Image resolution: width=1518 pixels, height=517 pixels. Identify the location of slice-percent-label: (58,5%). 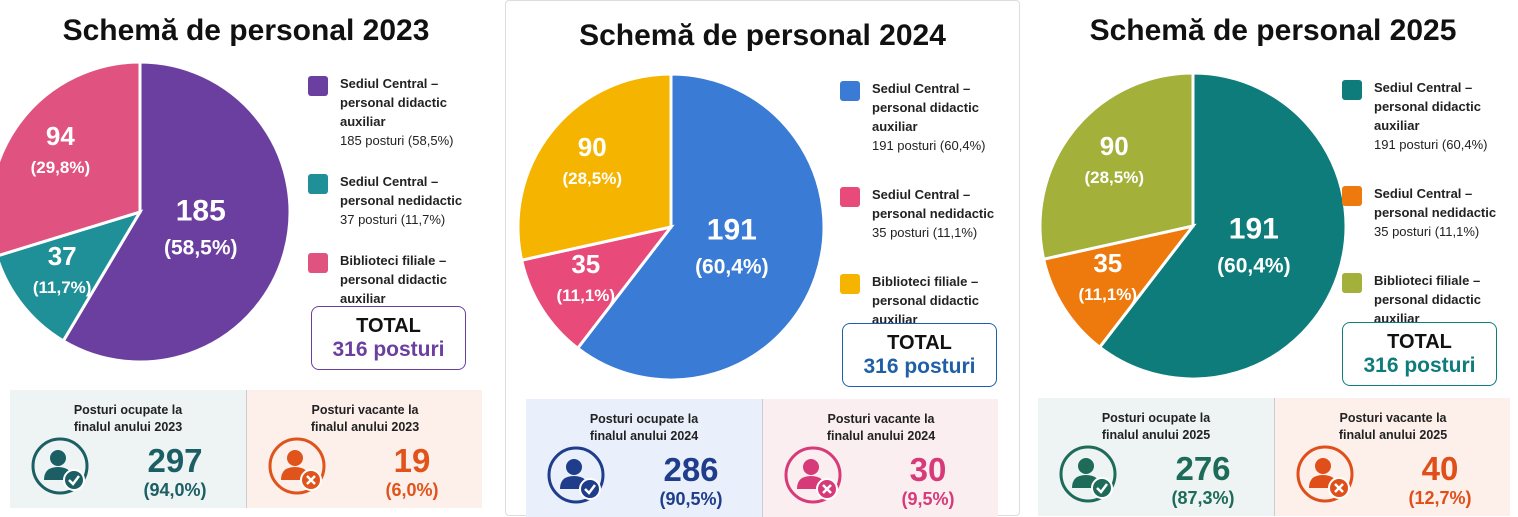
(201, 248).